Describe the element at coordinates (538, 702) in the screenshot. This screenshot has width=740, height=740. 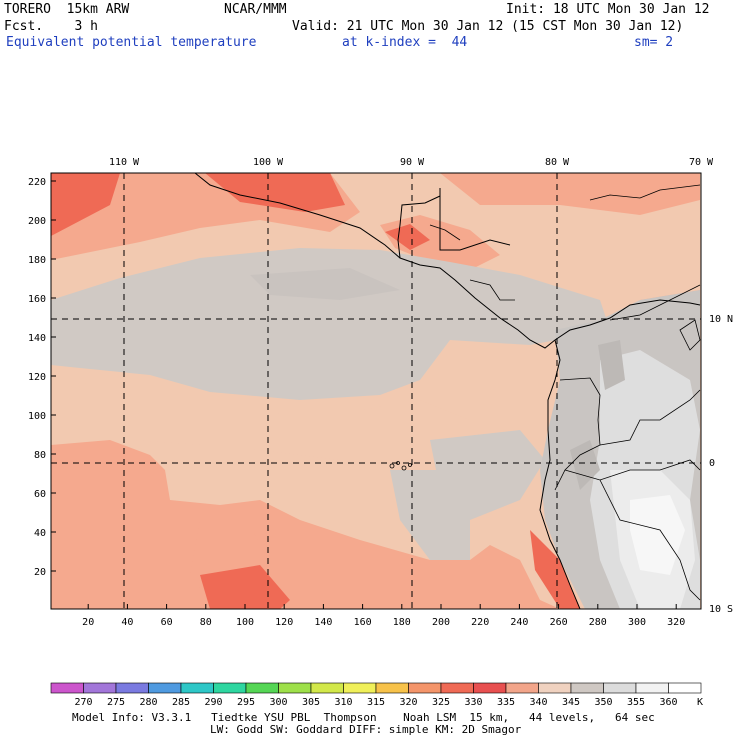
I see `colorbar-level-label: 340` at that location.